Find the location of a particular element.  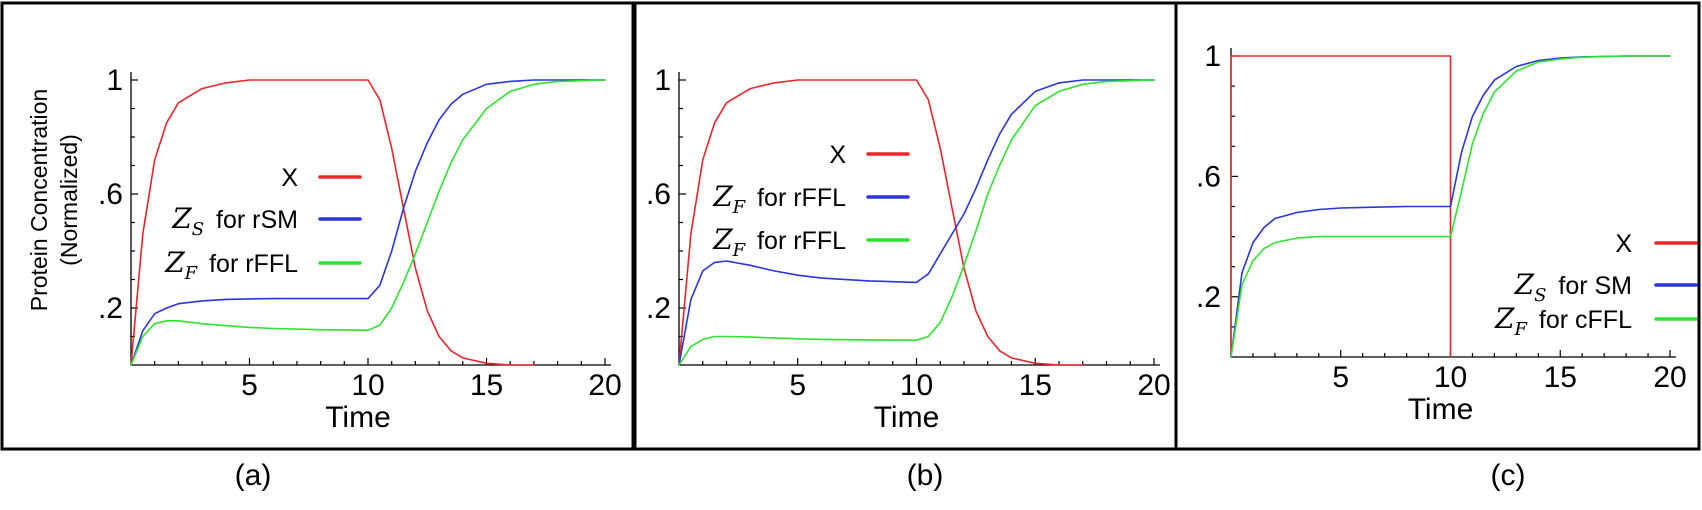

legend-label: ZF for cFFL is located at coordinates (1563, 321).